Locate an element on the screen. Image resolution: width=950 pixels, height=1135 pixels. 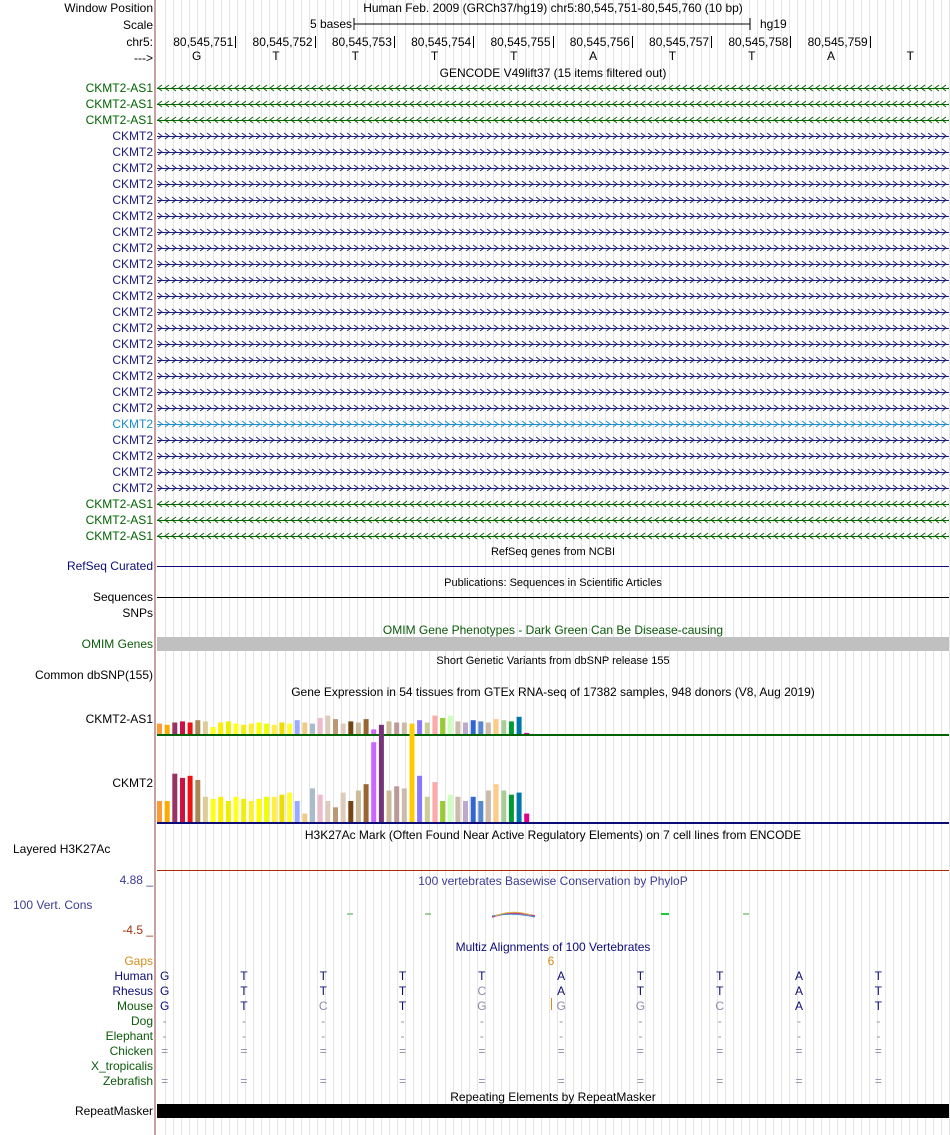
omim-feature is located at coordinates (553, 644).